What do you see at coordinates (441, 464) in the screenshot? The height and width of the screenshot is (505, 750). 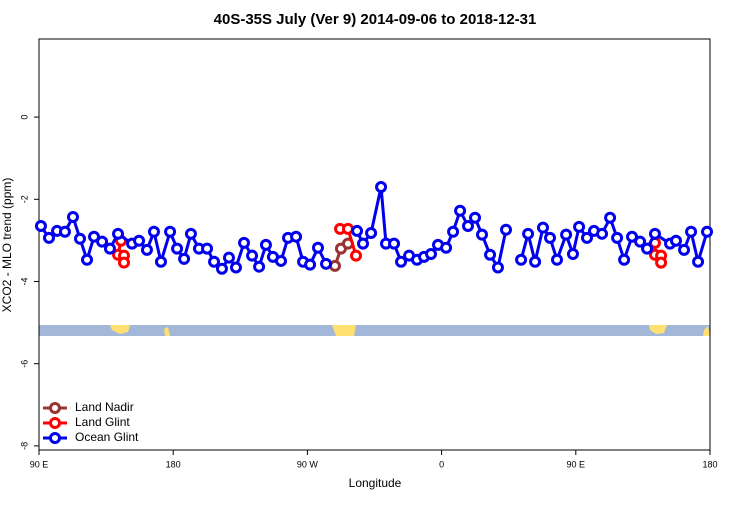 I see `x-tick-label: 0` at bounding box center [441, 464].